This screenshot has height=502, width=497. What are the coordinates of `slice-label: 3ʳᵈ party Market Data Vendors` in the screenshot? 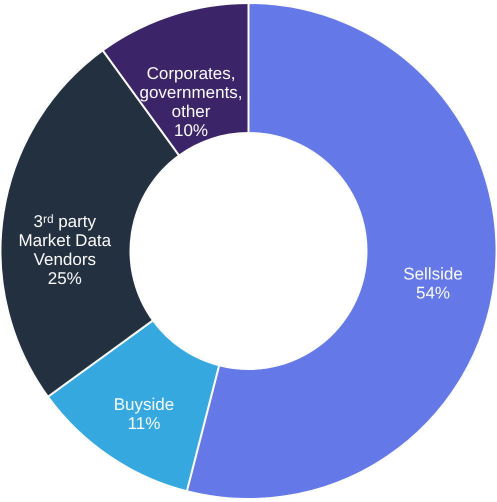 It's located at (65, 240).